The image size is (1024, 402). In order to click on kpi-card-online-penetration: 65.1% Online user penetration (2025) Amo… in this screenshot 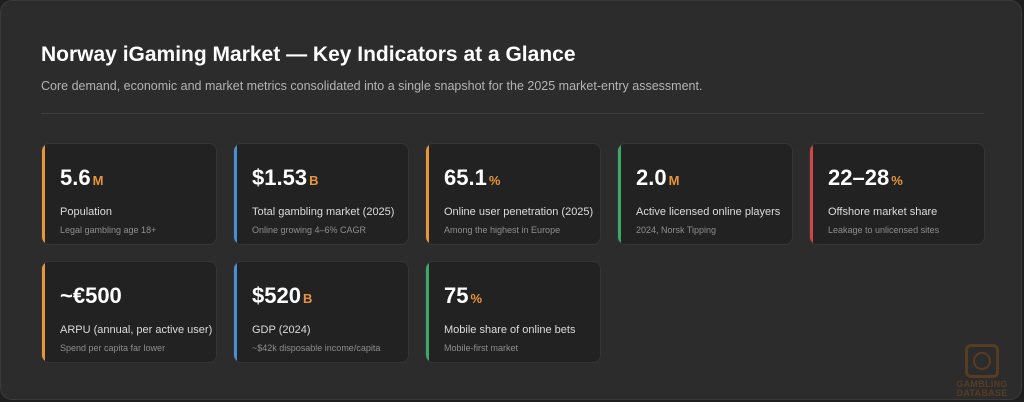, I will do `click(513, 194)`.